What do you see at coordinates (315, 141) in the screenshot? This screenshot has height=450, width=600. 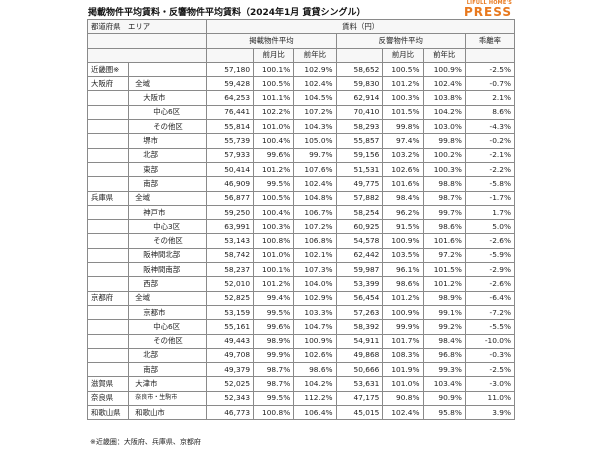 I see `cell-listed-yoy: 105.0%` at bounding box center [315, 141].